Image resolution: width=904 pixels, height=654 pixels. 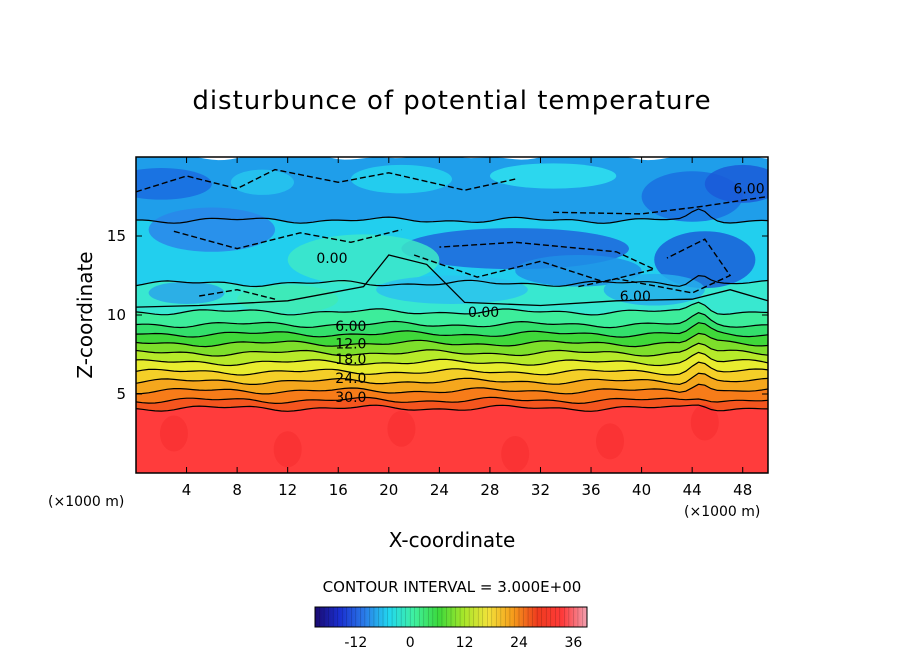 What do you see at coordinates (519, 643) in the screenshot?
I see `colorbar-tick-label: 24` at bounding box center [519, 643].